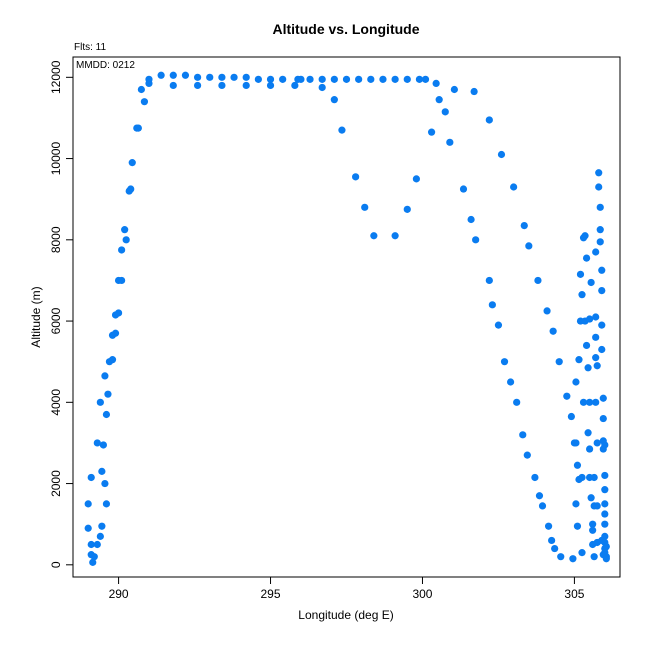 This screenshot has width=650, height=650. I want to click on y-axis-label: Altitude (m), so click(36, 316).